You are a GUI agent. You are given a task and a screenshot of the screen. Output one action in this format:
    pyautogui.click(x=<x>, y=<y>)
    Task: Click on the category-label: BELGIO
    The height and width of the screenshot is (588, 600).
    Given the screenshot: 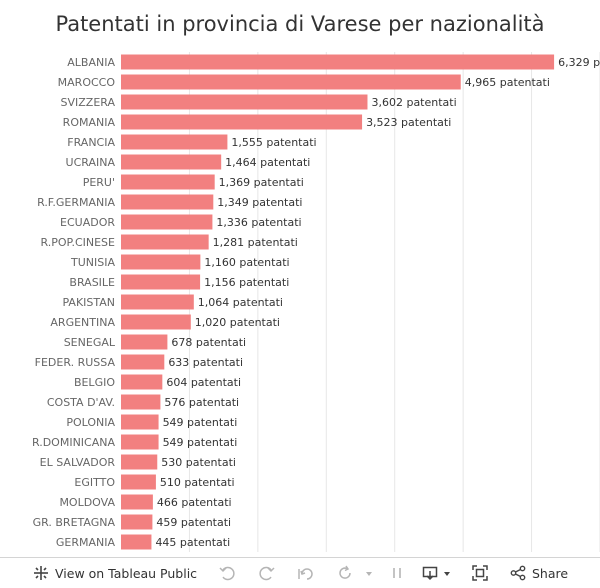 What is the action you would take?
    pyautogui.click(x=94, y=382)
    